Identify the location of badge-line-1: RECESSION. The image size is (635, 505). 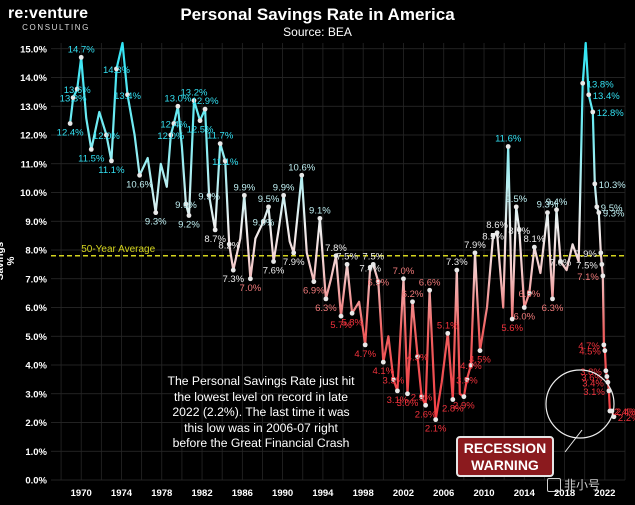
(505, 448).